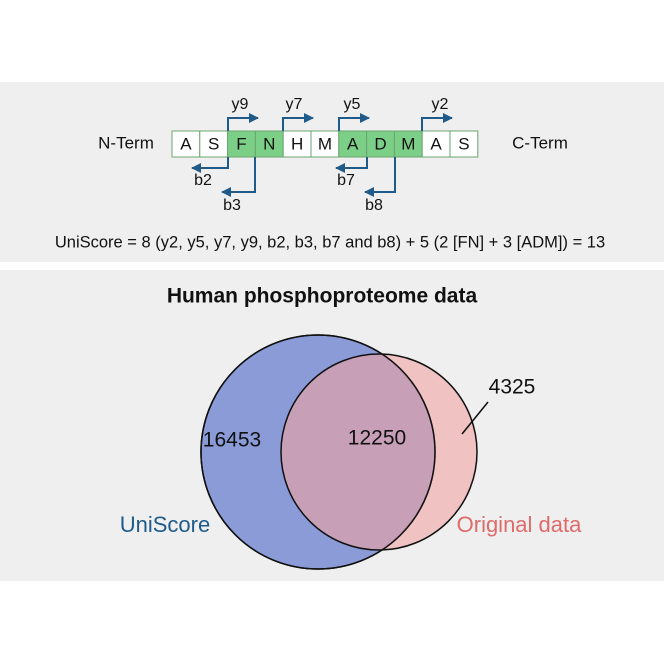  I want to click on residue: F, so click(241, 143).